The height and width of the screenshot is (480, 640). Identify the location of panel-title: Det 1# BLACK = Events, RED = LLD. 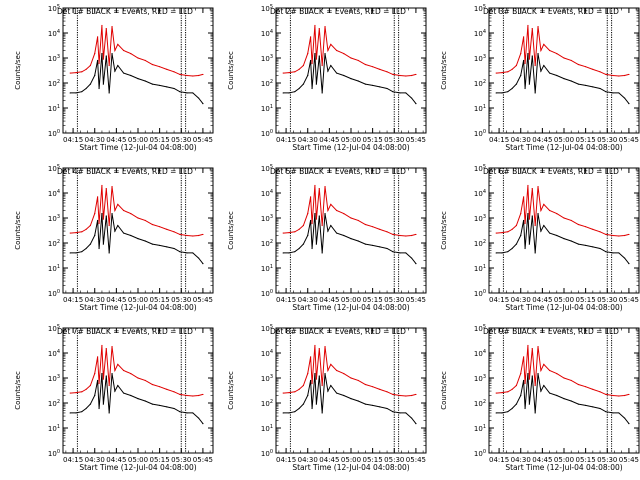
(125, 11).